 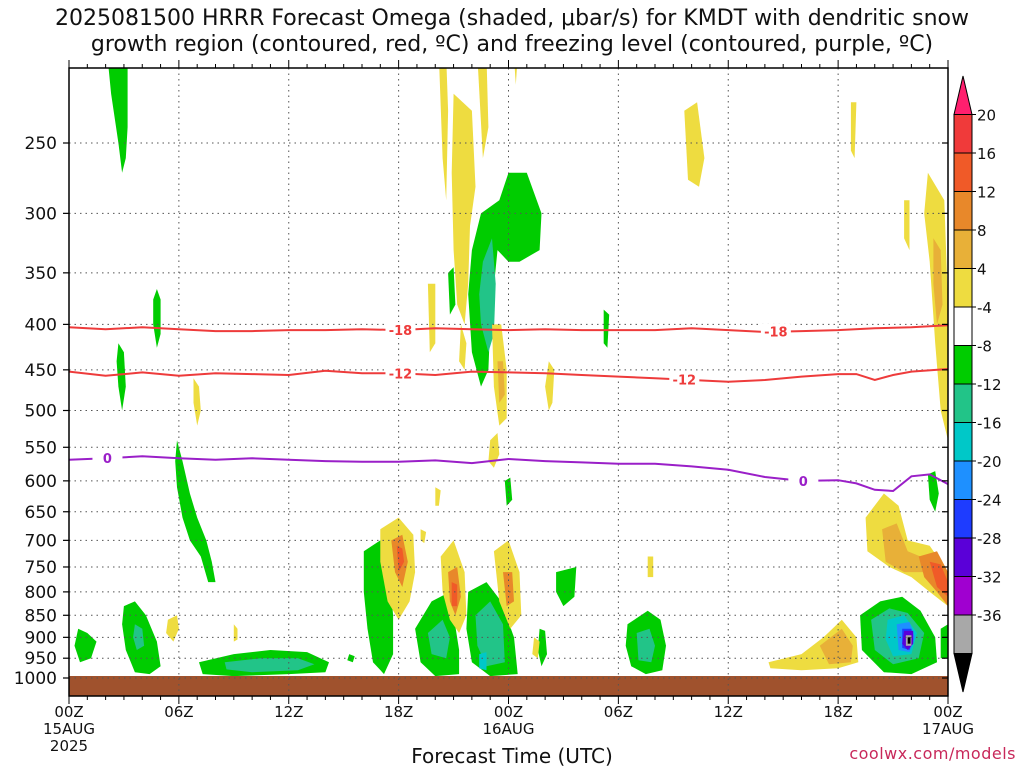 What do you see at coordinates (68, 712) in the screenshot?
I see `x-tick-label-0: 00Z` at bounding box center [68, 712].